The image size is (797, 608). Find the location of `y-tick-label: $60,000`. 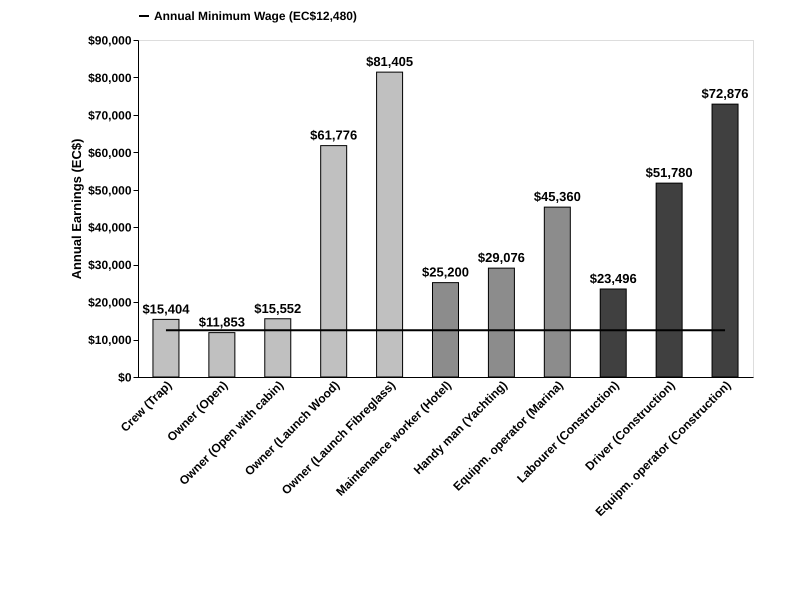

y-tick-label: $60,000 is located at coordinates (110, 153).